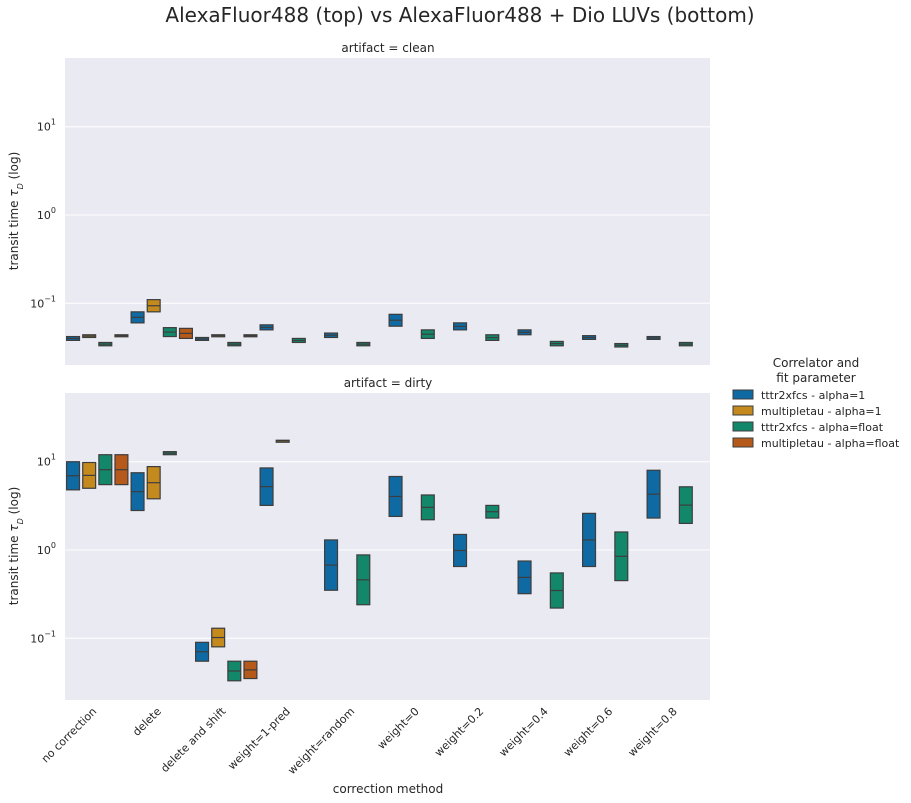 This screenshot has width=911, height=803. What do you see at coordinates (321, 741) in the screenshot?
I see `x-tick-label: weight=random` at bounding box center [321, 741].